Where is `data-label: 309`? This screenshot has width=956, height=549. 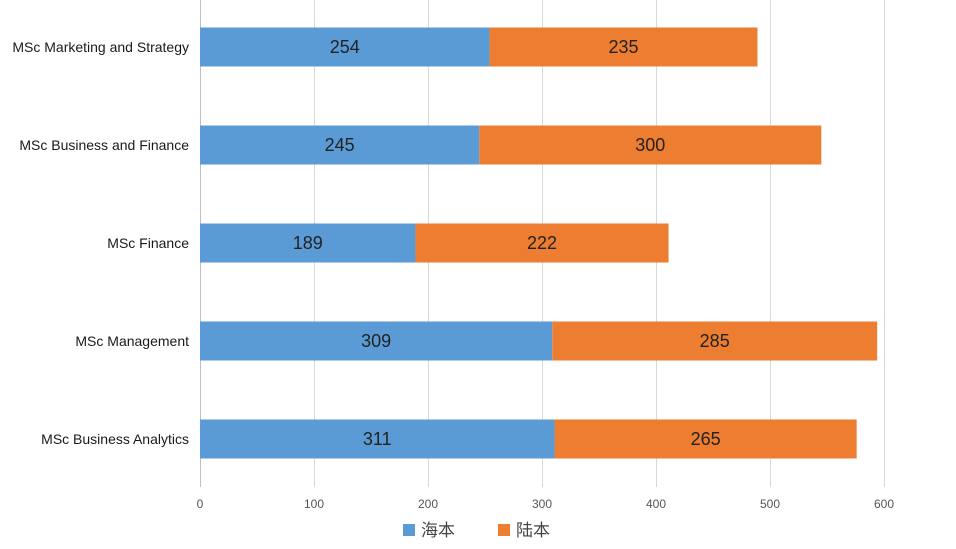 data-label: 309 is located at coordinates (376, 341).